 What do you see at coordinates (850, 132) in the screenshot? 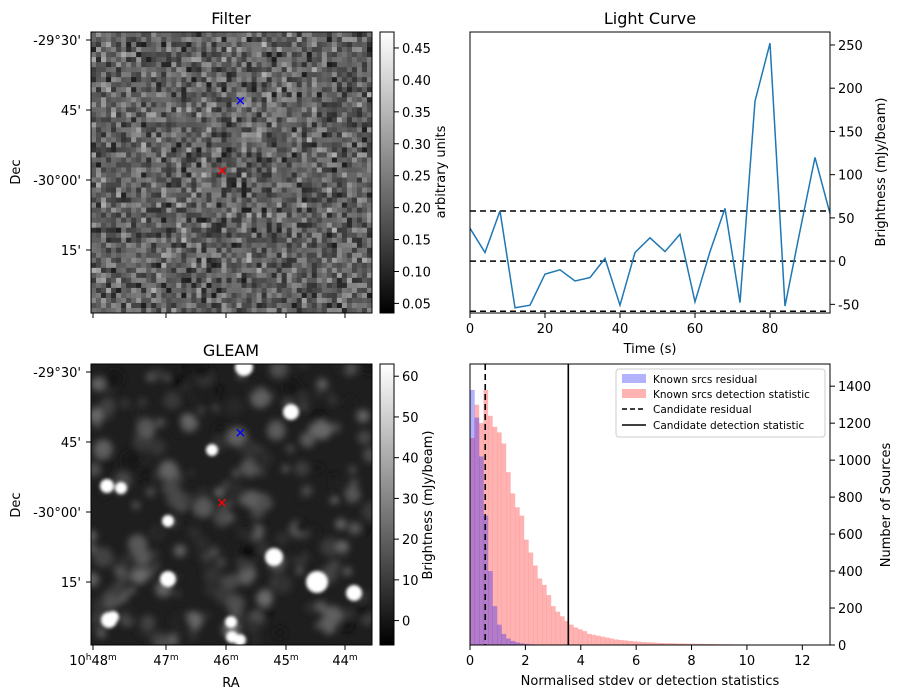
I see `y-tick-label: 150` at bounding box center [850, 132].